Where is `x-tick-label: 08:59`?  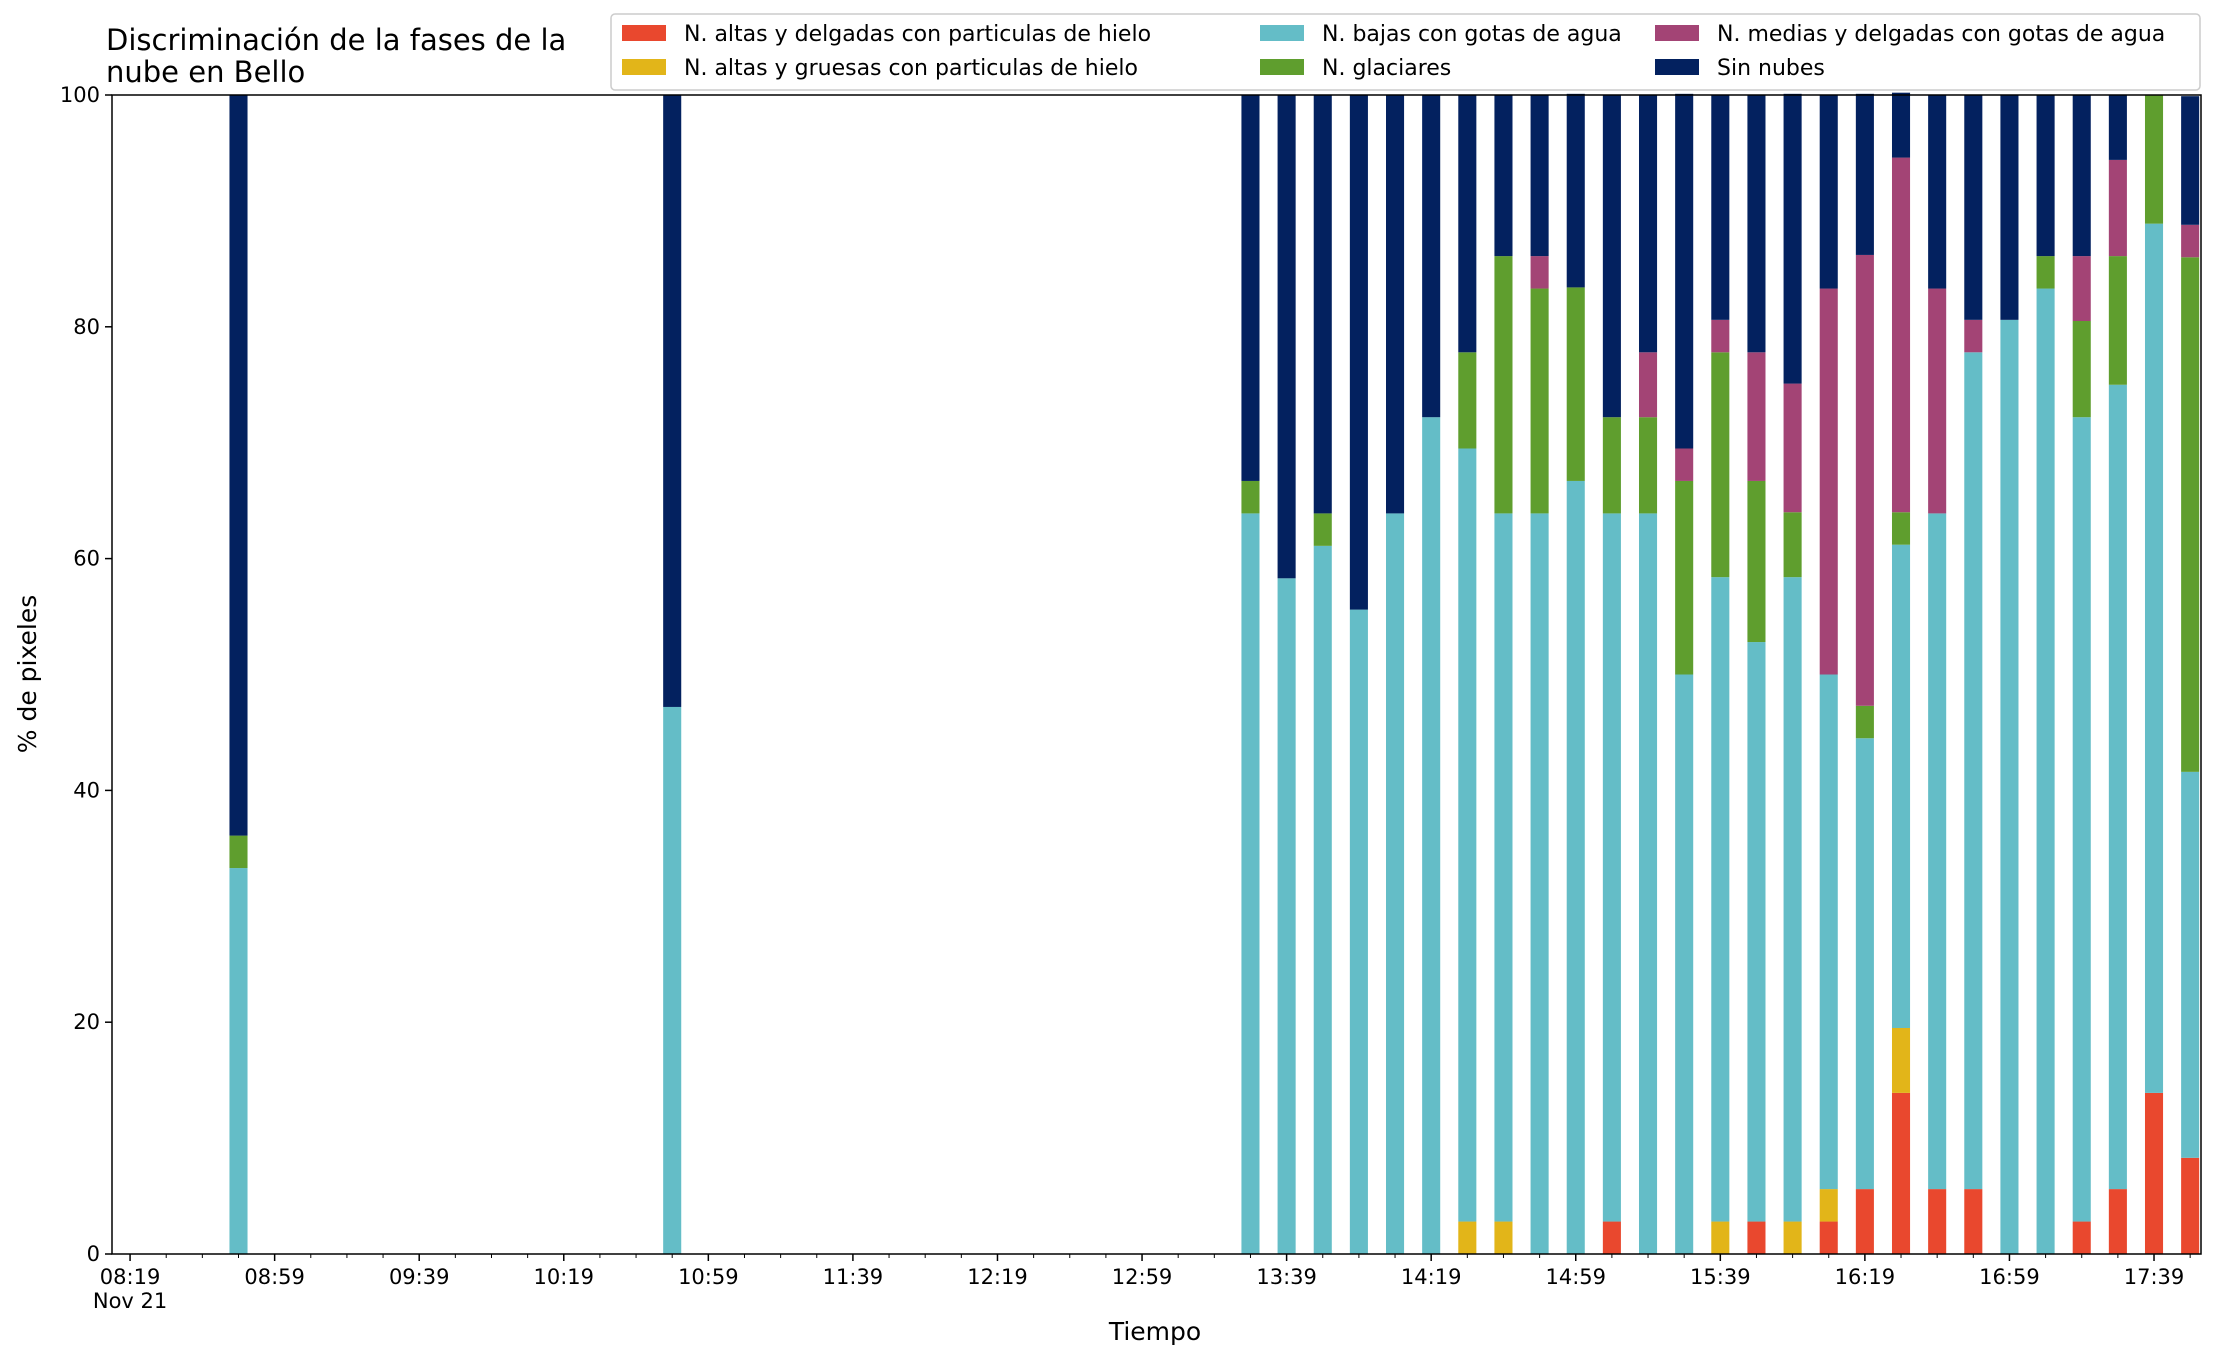
x-tick-label: 08:59 is located at coordinates (274, 1277).